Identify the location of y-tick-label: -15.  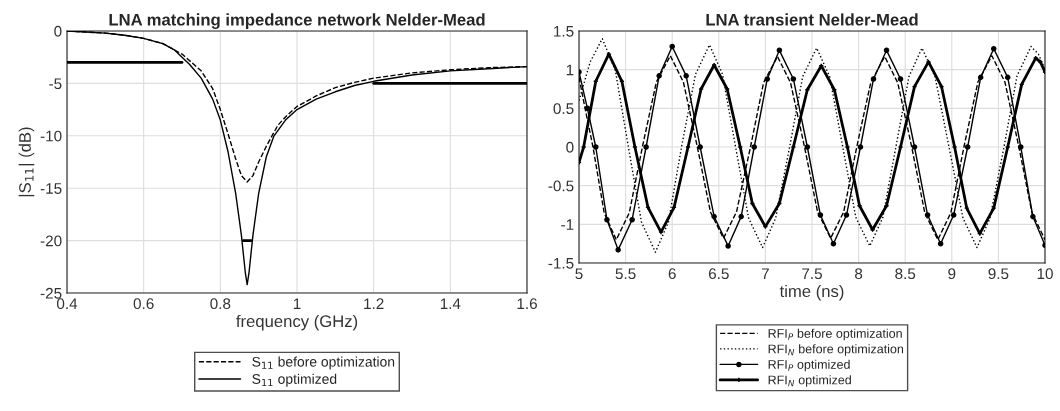
(51, 188).